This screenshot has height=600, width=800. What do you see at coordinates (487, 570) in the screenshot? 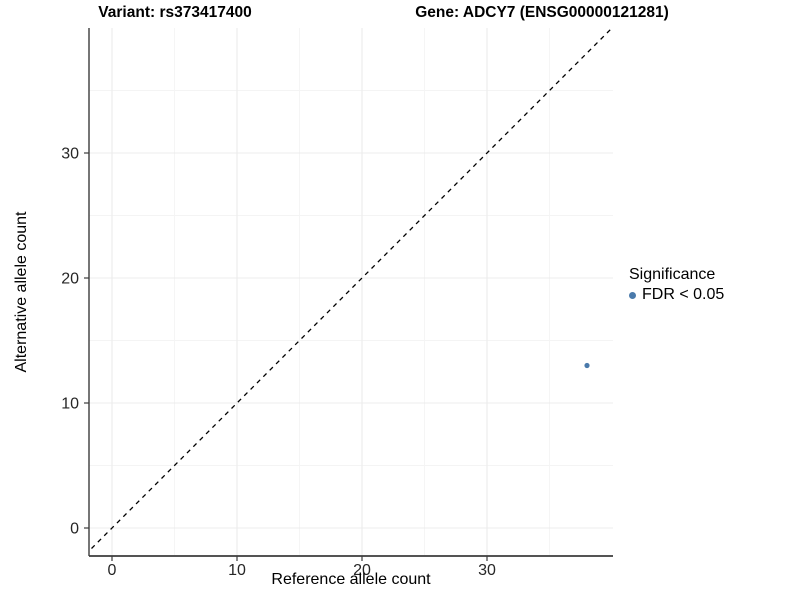
I see `x-tick-label: 30` at bounding box center [487, 570].